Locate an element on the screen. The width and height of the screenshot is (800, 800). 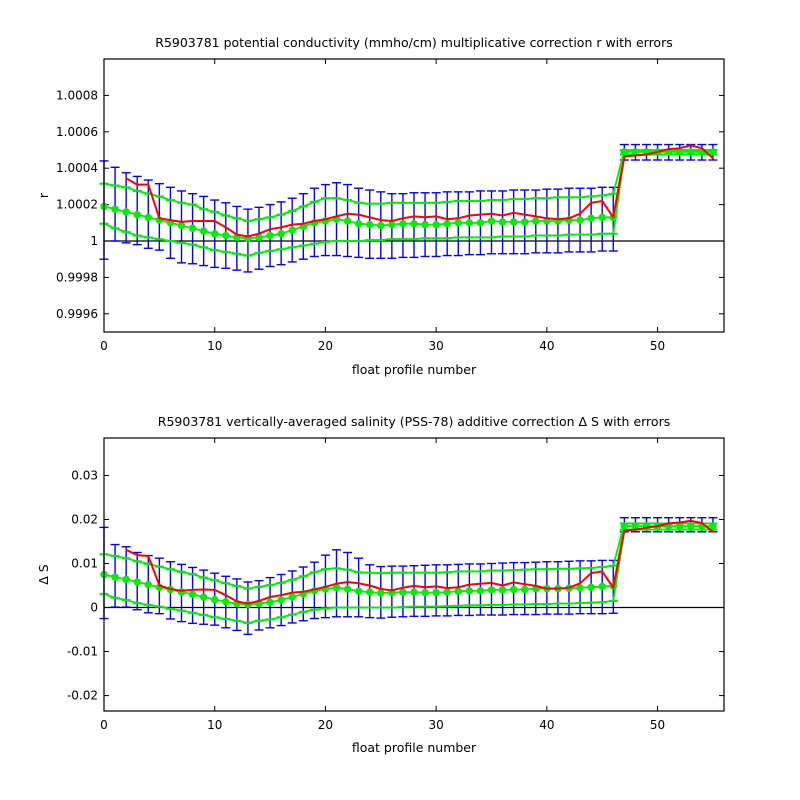
chart-2-series-upper-bound is located at coordinates (408, 556).